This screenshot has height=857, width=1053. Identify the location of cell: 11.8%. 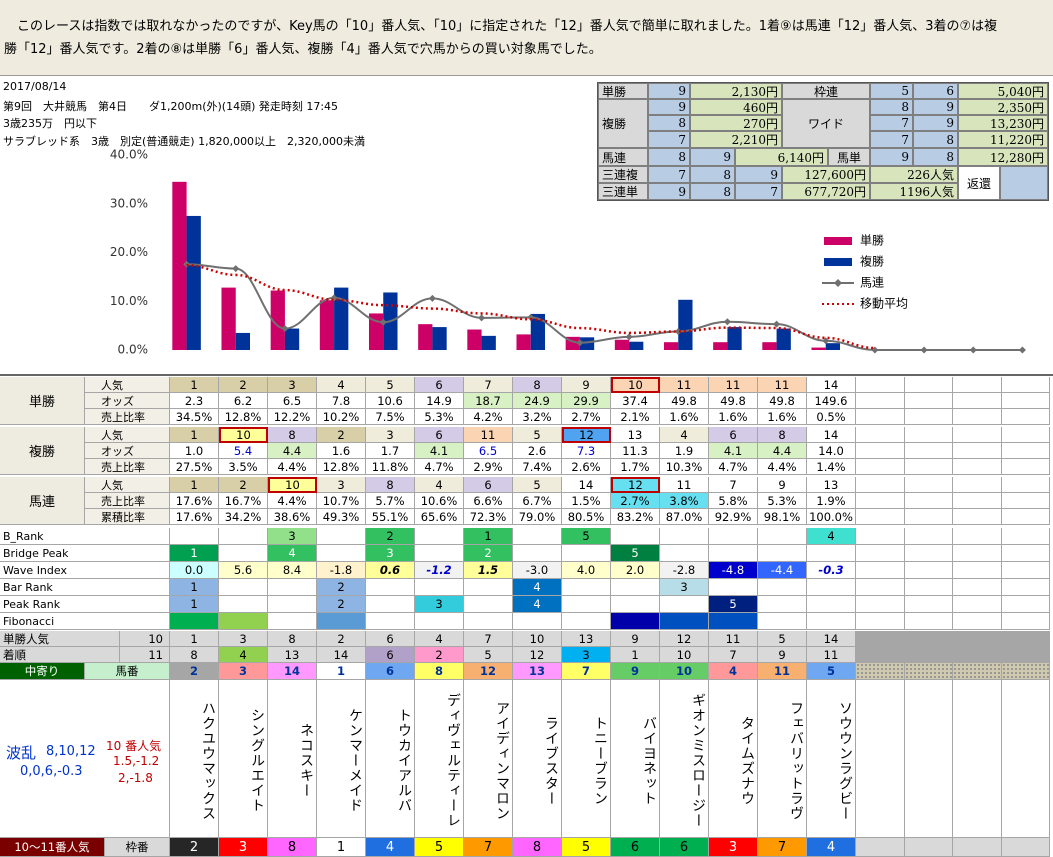
(390, 467).